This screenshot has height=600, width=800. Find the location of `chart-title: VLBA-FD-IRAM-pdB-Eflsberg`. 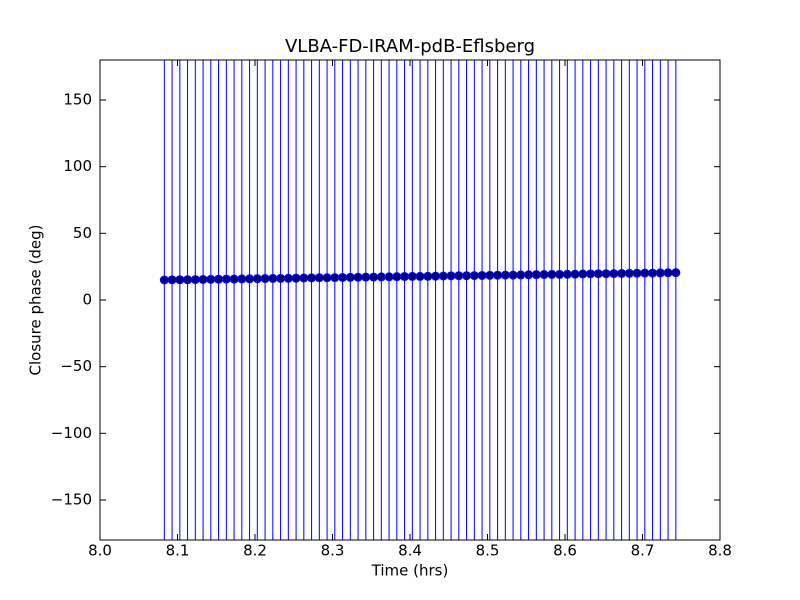

chart-title: VLBA-FD-IRAM-pdB-Eflsberg is located at coordinates (410, 46).